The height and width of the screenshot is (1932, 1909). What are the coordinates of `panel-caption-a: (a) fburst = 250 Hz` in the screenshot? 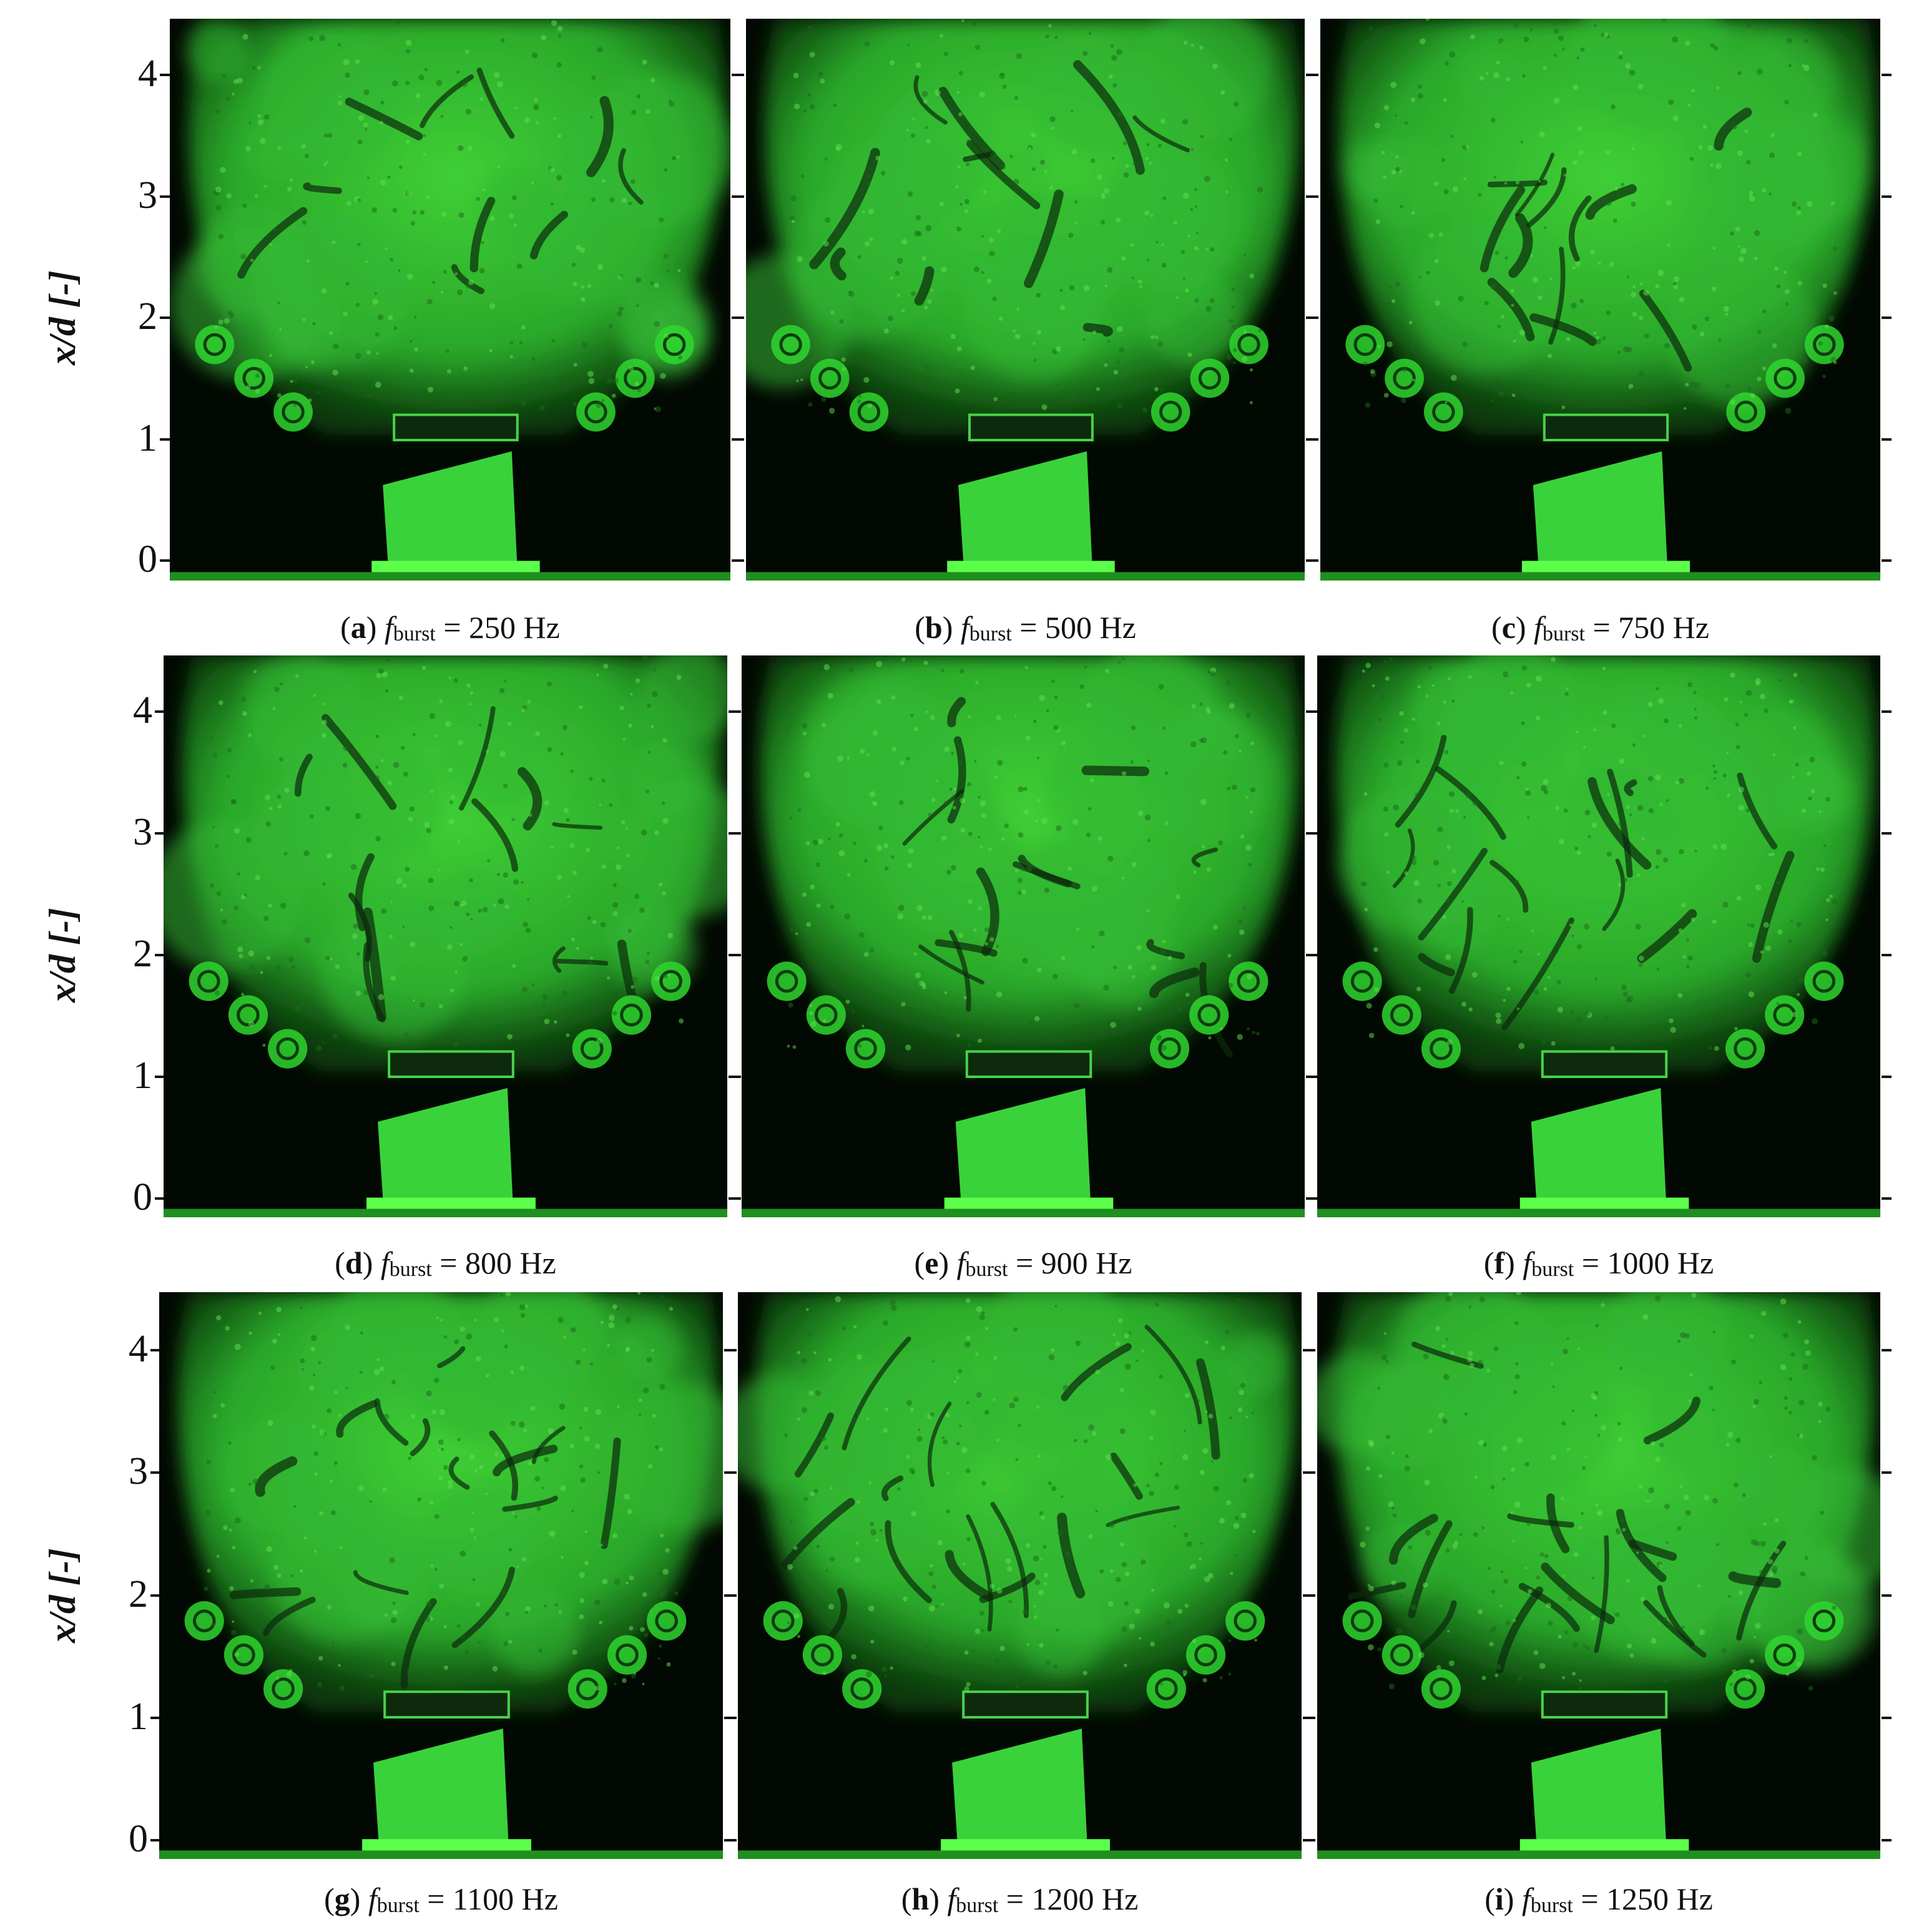 It's located at (450, 628).